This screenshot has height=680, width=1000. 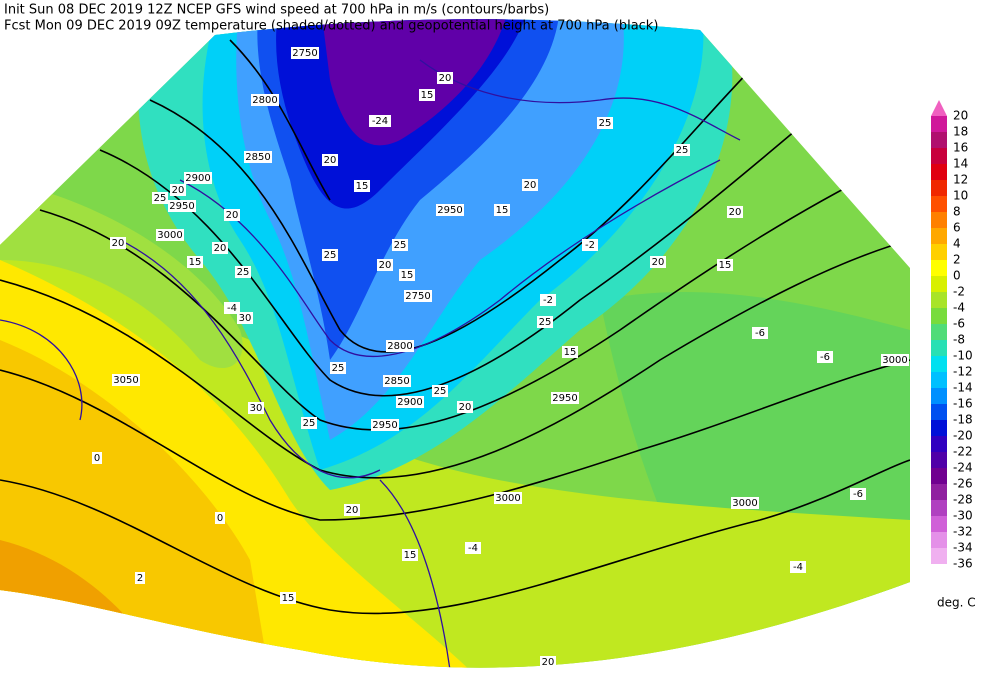 I want to click on colorbar-label: 10, so click(x=960, y=196).